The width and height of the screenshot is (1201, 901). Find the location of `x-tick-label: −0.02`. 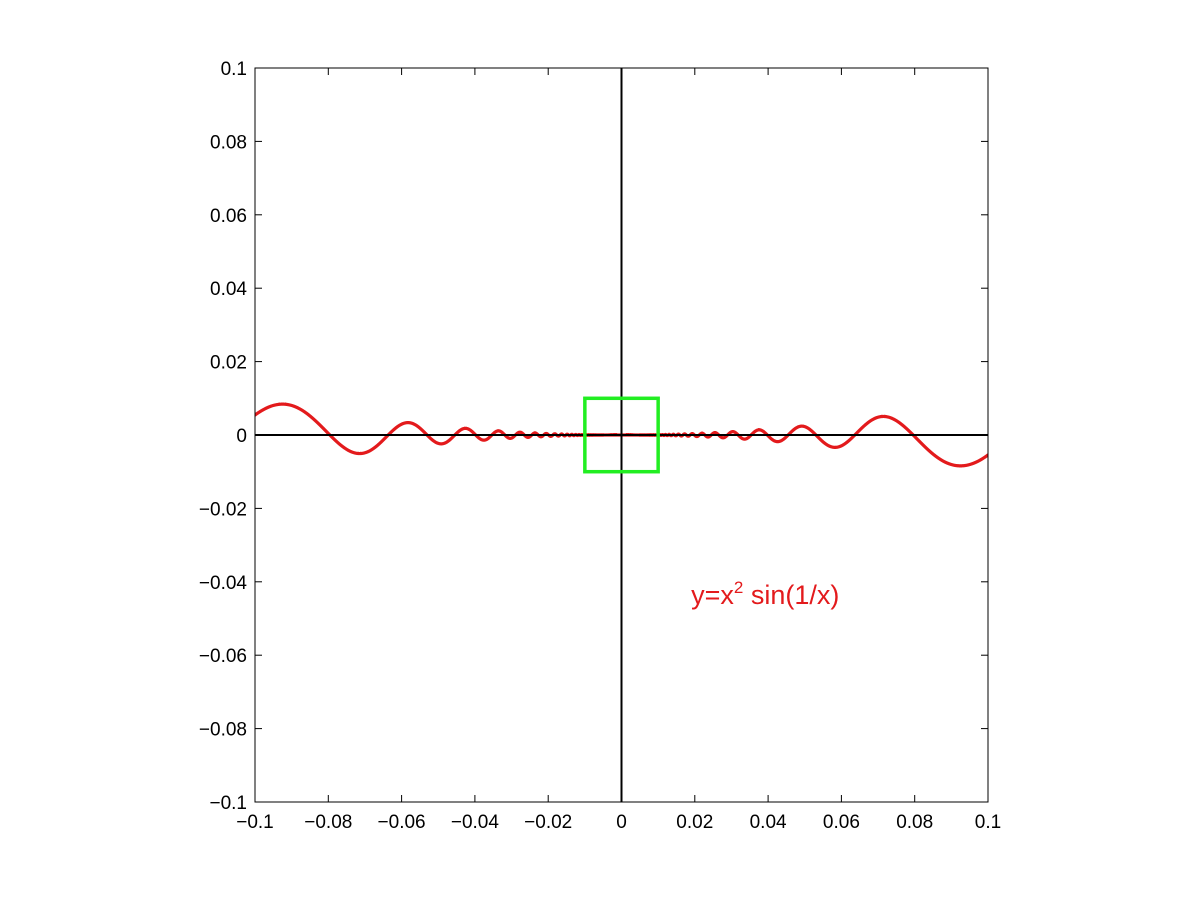

x-tick-label: −0.02 is located at coordinates (548, 822).